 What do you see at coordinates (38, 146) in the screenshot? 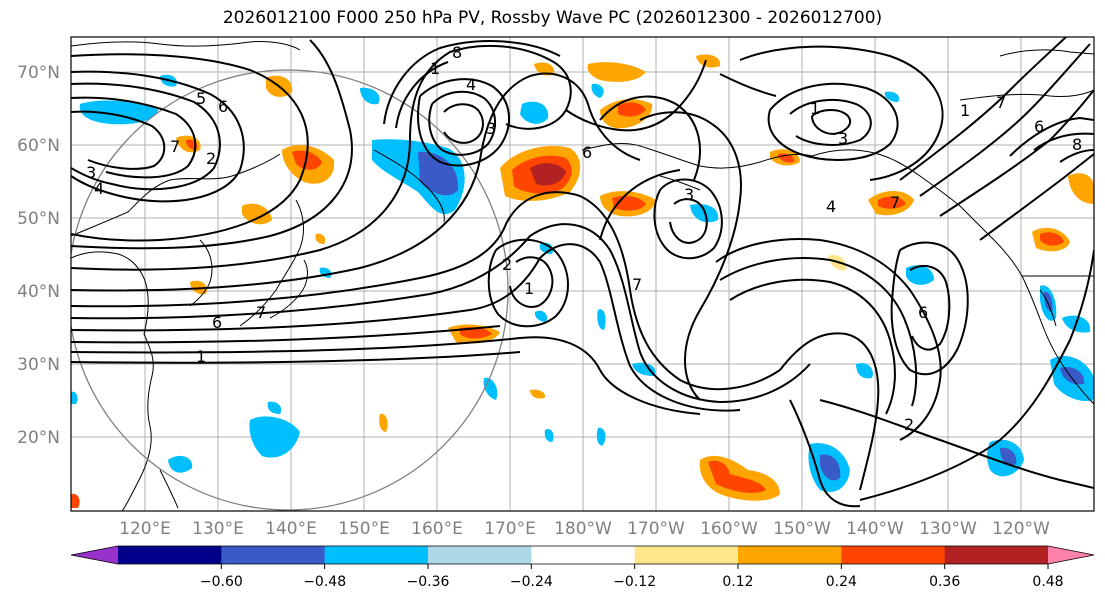
I see `lat-label: 60°N` at bounding box center [38, 146].